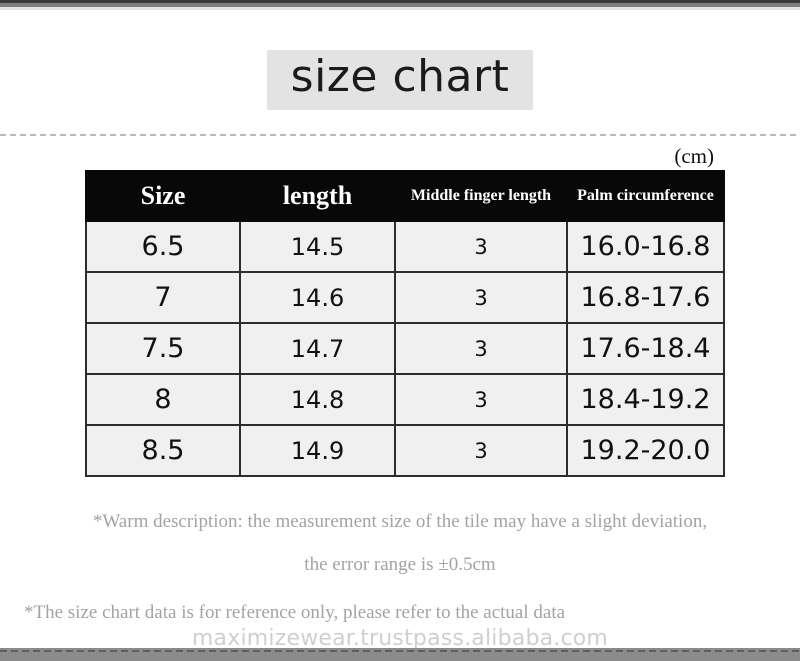 The height and width of the screenshot is (661, 800). I want to click on cell-size: 6.5, so click(163, 246).